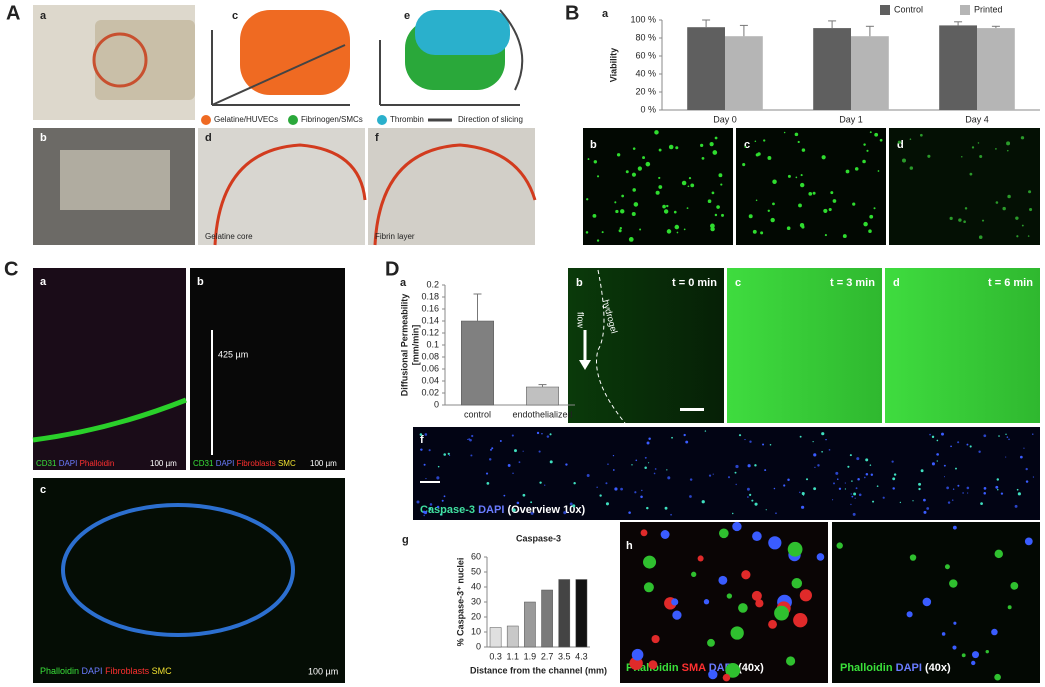  Describe the element at coordinates (430, 320) in the screenshot. I see `y-tick-label: 0.14` at that location.